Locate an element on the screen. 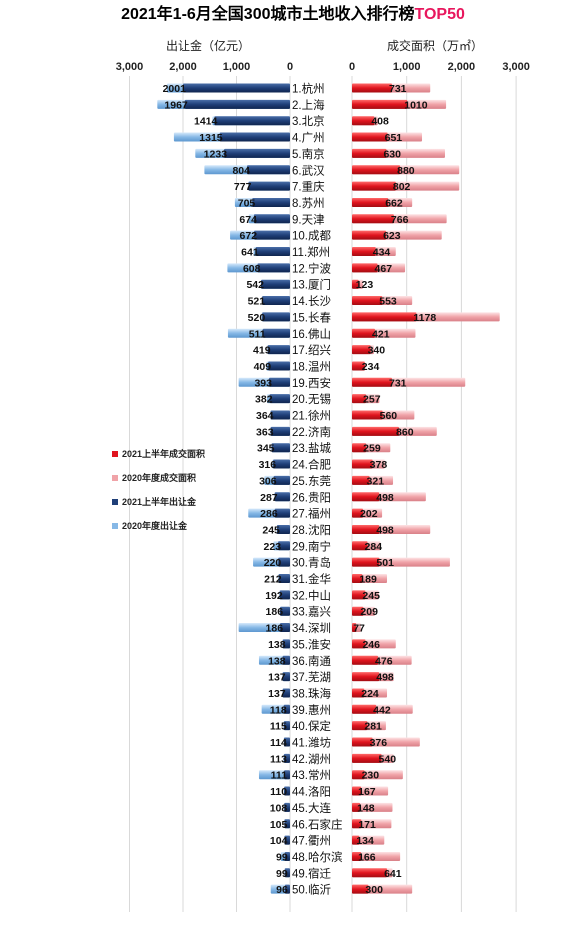 This screenshot has height=936, width=586. city-label: 22.济南 is located at coordinates (311, 432).